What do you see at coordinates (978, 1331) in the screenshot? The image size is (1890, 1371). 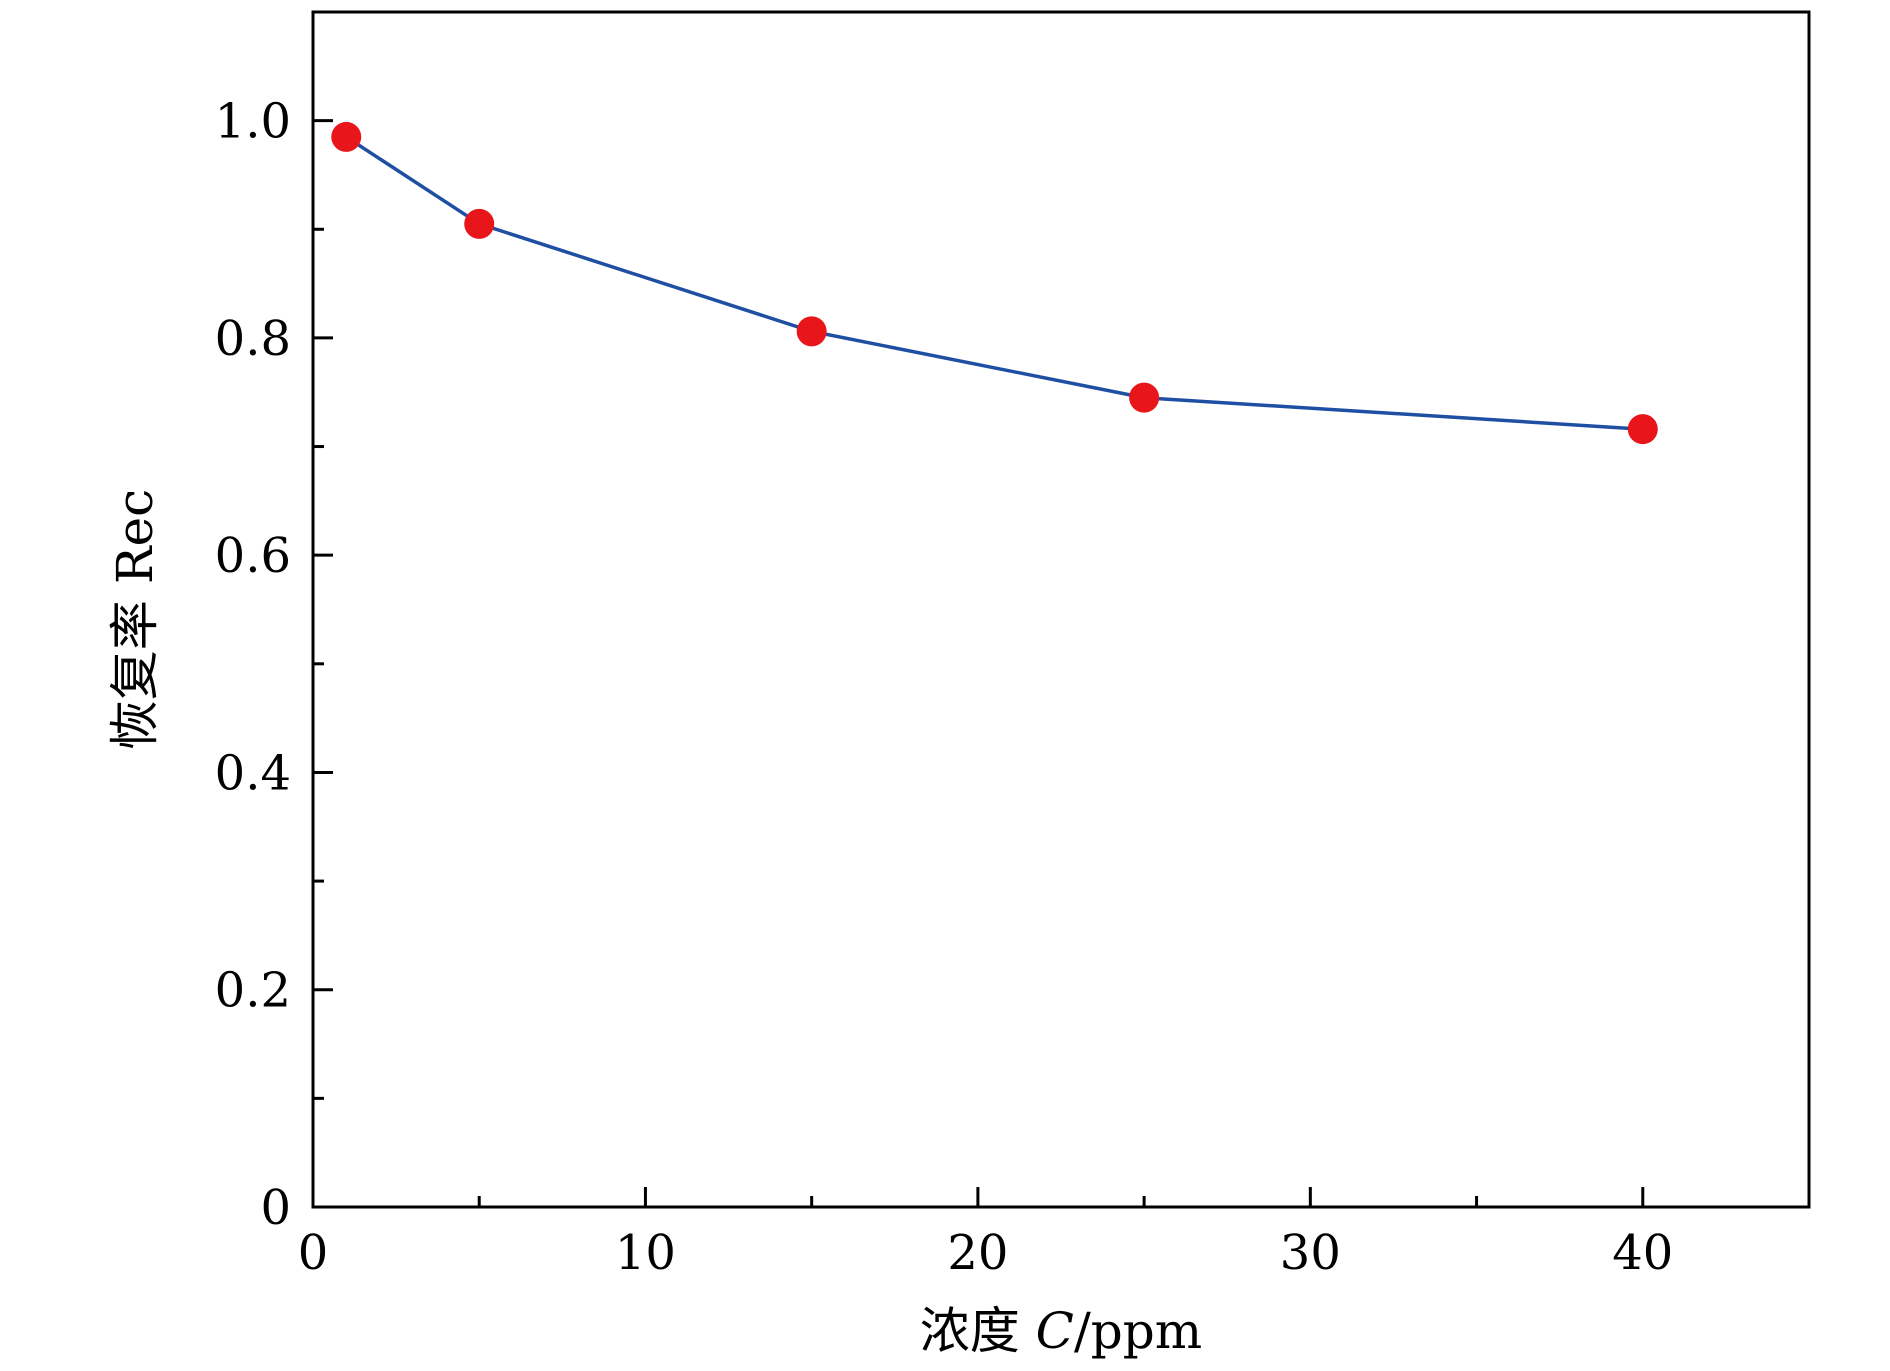 I see `x-axis-title-main: 浓度` at bounding box center [978, 1331].